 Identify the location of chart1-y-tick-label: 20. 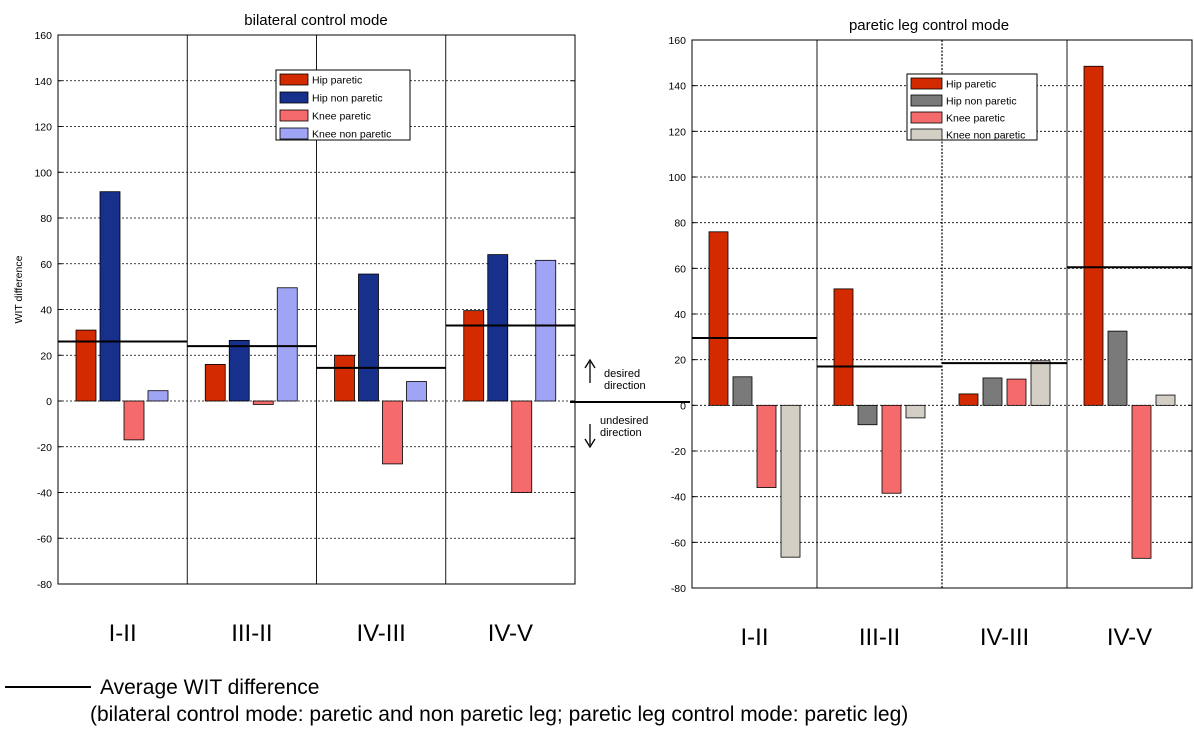
(46, 356).